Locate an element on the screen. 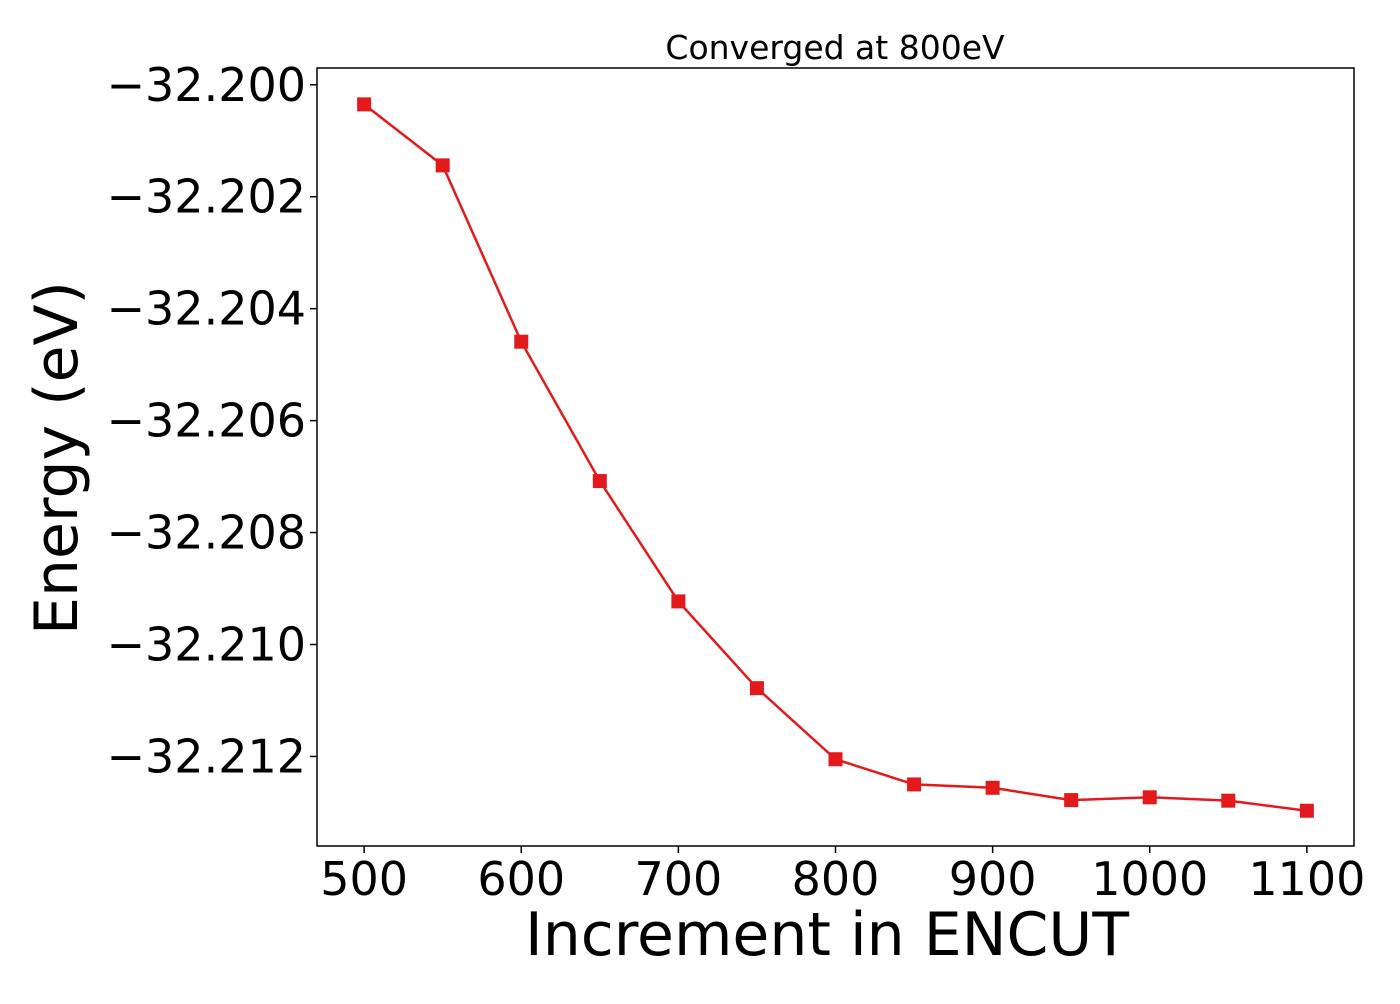  chart-title: Converged at 800eV is located at coordinates (835, 47).